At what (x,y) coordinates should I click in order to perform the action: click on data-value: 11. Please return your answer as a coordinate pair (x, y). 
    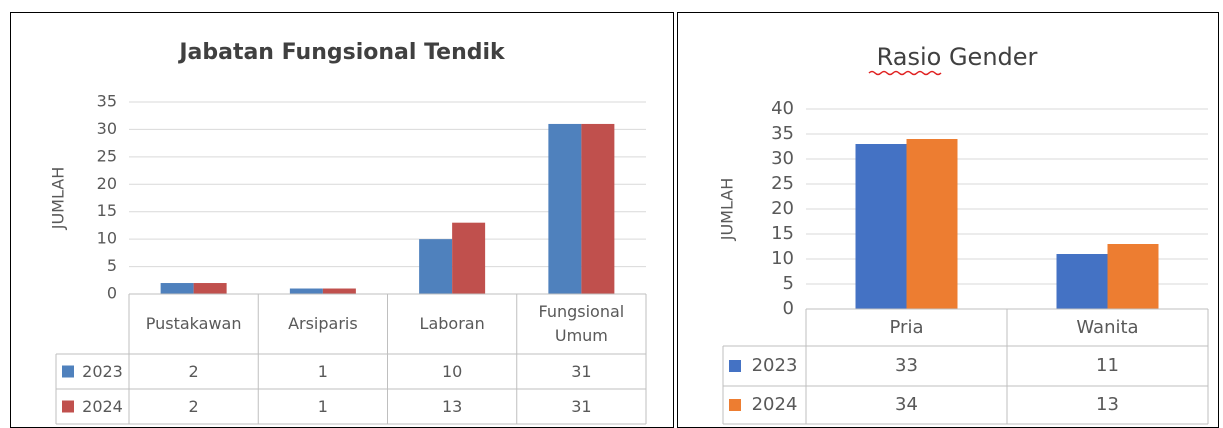
    Looking at the image, I should click on (1107, 365).